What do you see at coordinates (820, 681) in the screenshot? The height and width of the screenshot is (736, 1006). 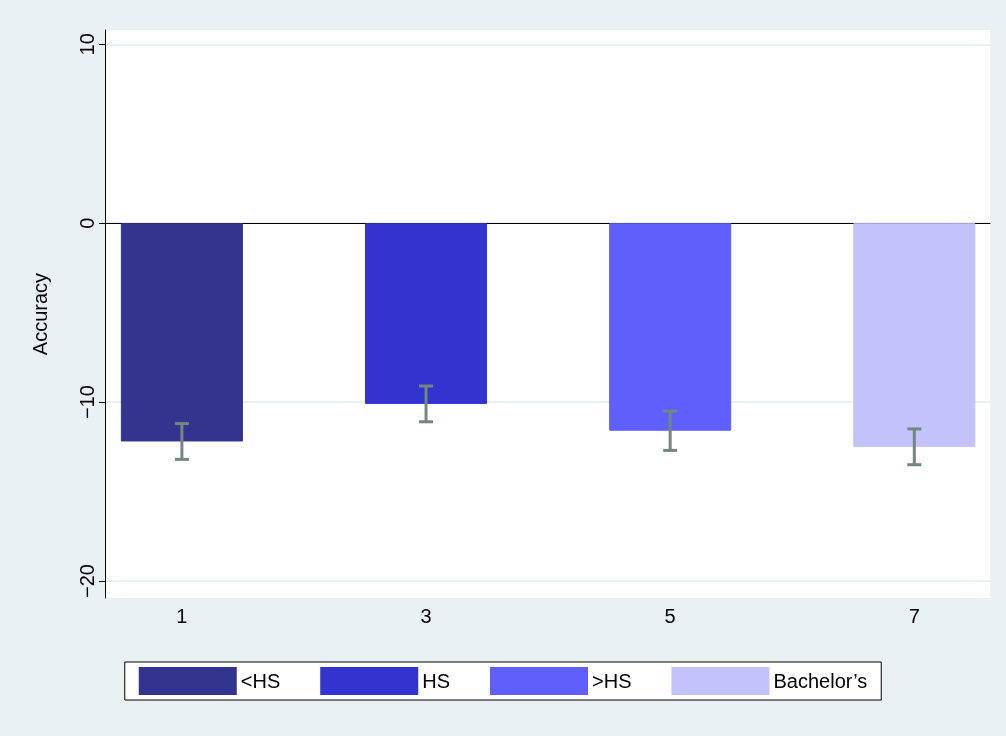 I see `legend-label: Bachelor’s` at bounding box center [820, 681].